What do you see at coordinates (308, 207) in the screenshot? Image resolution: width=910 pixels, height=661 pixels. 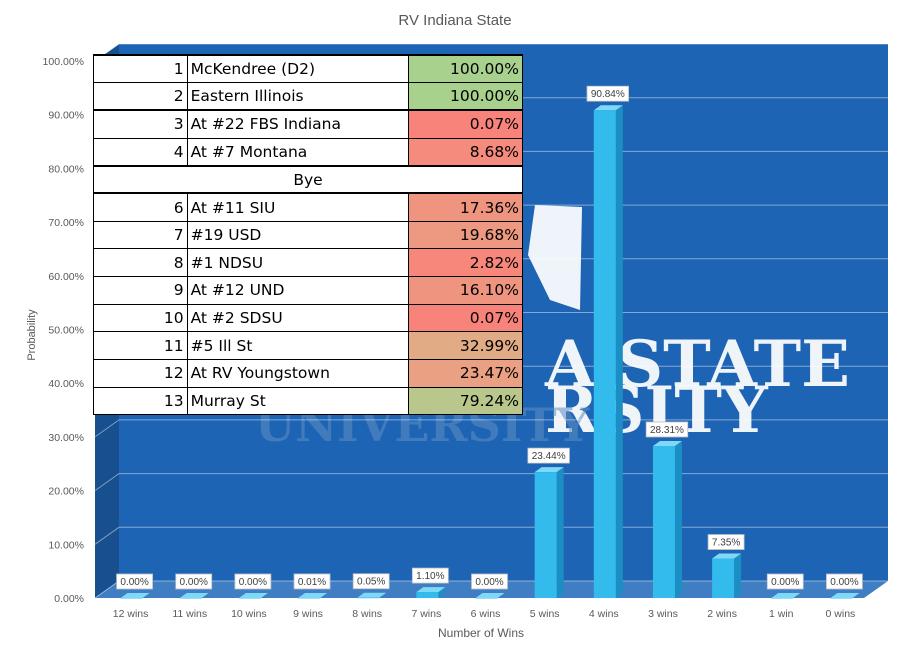 I see `schedule-row: 6 At #11 SIU 17.36%` at bounding box center [308, 207].